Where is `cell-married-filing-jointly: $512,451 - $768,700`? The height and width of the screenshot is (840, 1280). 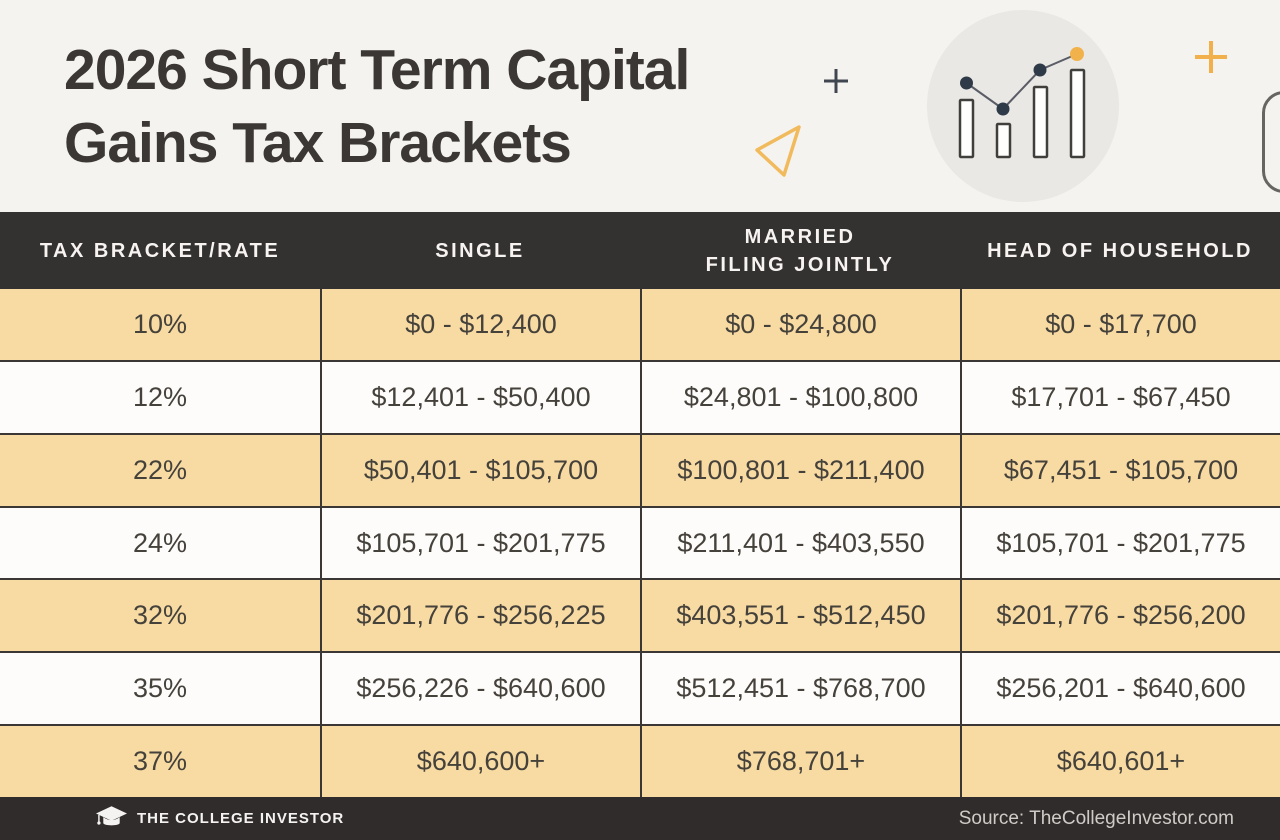
cell-married-filing-jointly: $512,451 - $768,700 is located at coordinates (800, 689).